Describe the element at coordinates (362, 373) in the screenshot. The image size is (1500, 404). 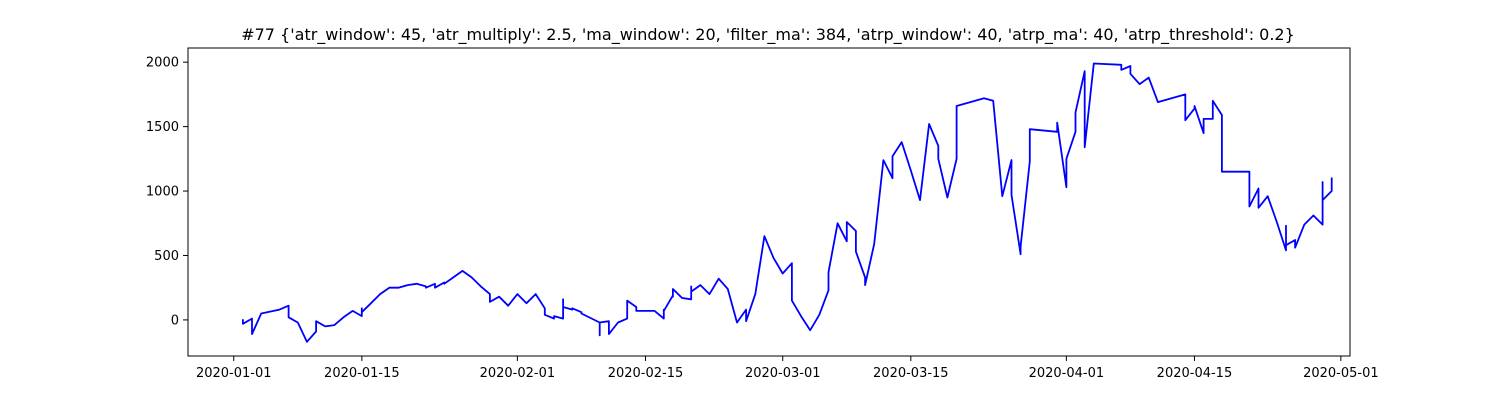
I see `x-tick-label: 2020-01-15` at that location.